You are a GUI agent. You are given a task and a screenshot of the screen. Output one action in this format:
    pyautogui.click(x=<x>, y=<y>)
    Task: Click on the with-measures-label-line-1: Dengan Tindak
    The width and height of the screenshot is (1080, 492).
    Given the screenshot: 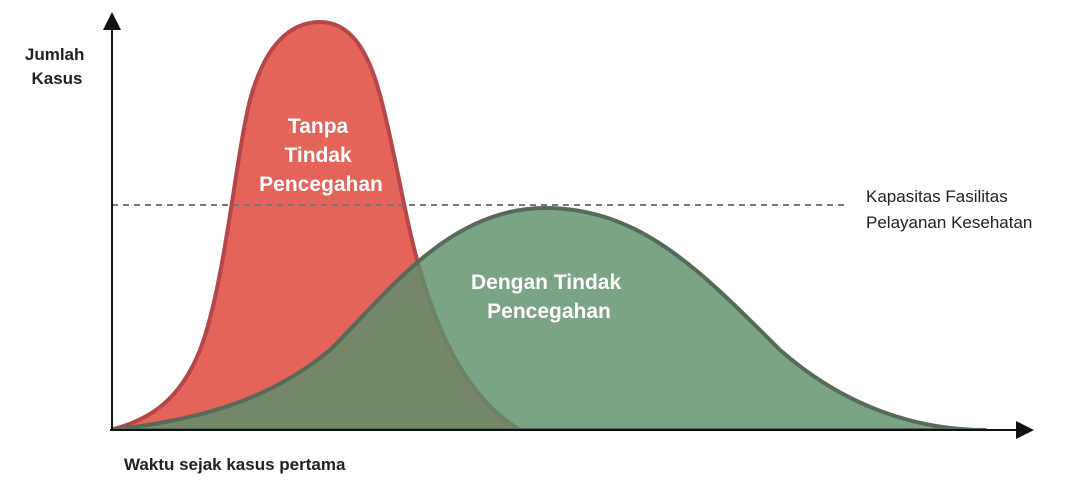 What is the action you would take?
    pyautogui.click(x=546, y=282)
    